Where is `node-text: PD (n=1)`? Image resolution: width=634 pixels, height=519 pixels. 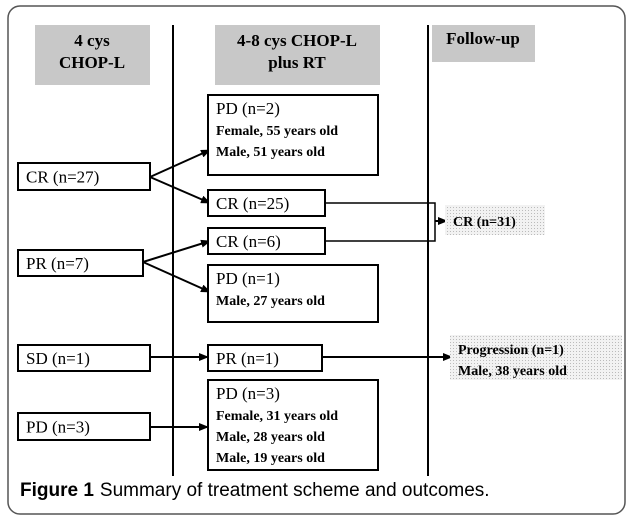
node-text: PD (n=1) is located at coordinates (248, 278).